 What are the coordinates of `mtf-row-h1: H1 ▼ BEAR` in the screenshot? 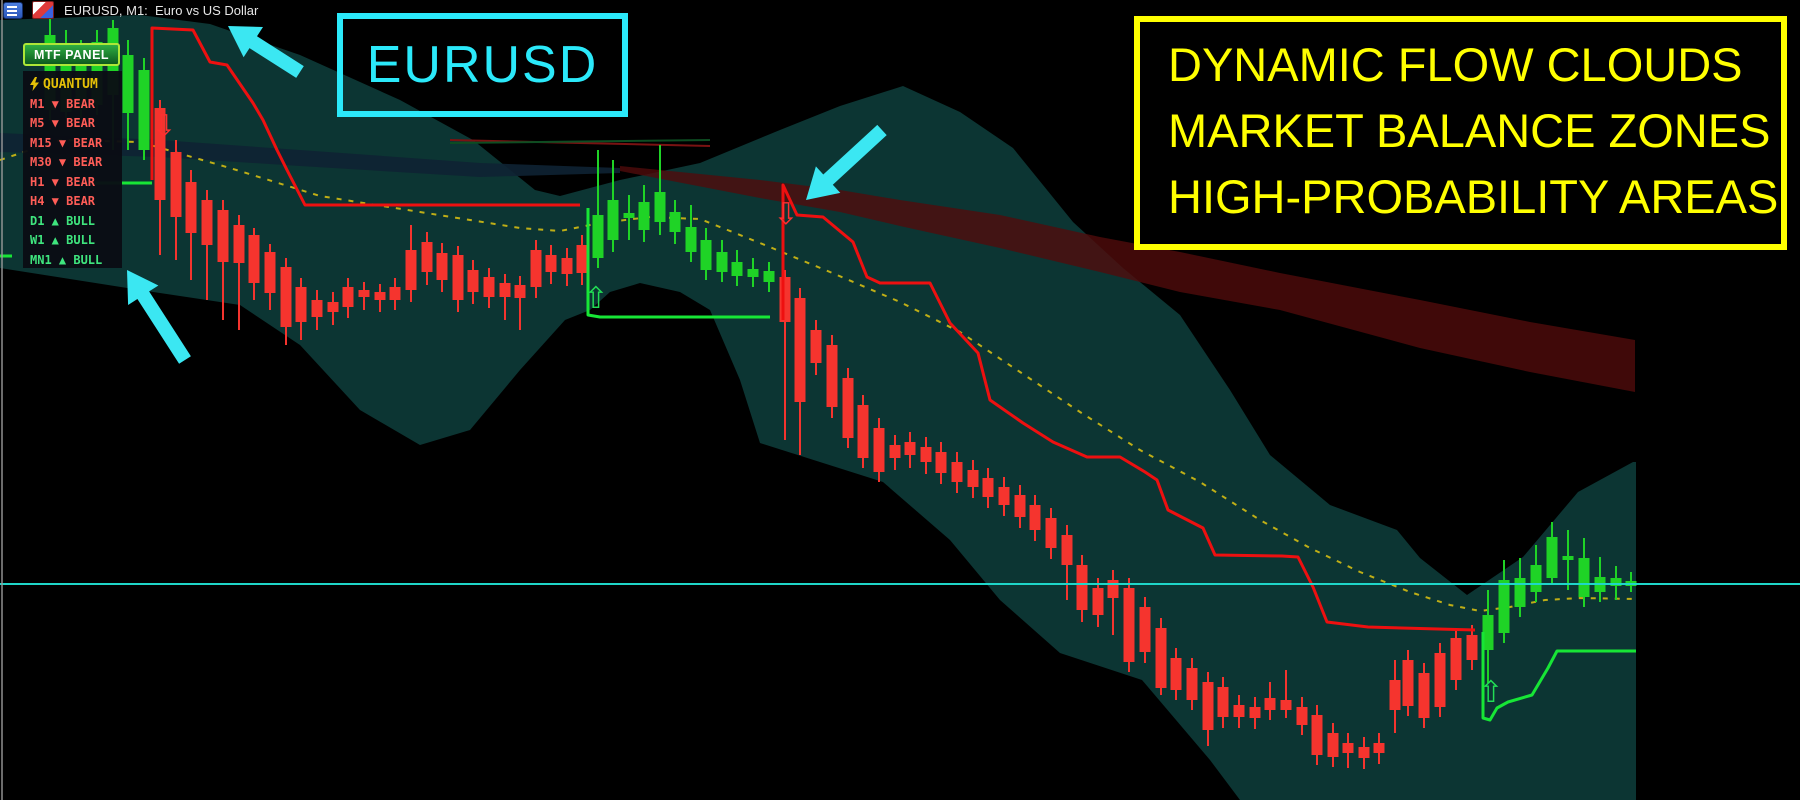 It's located at (63, 181).